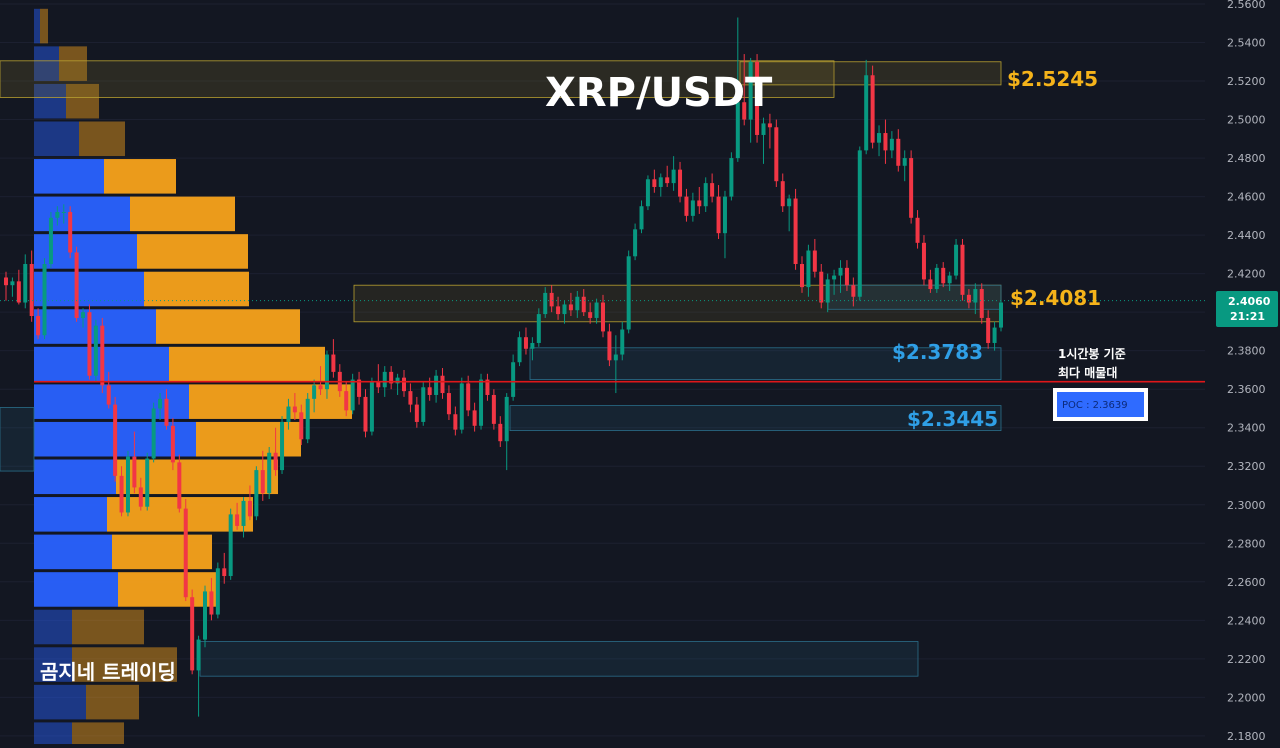 The image size is (1280, 748). Describe the element at coordinates (1087, 372) in the screenshot. I see `poc-note-line2: 최다 매물대` at that location.